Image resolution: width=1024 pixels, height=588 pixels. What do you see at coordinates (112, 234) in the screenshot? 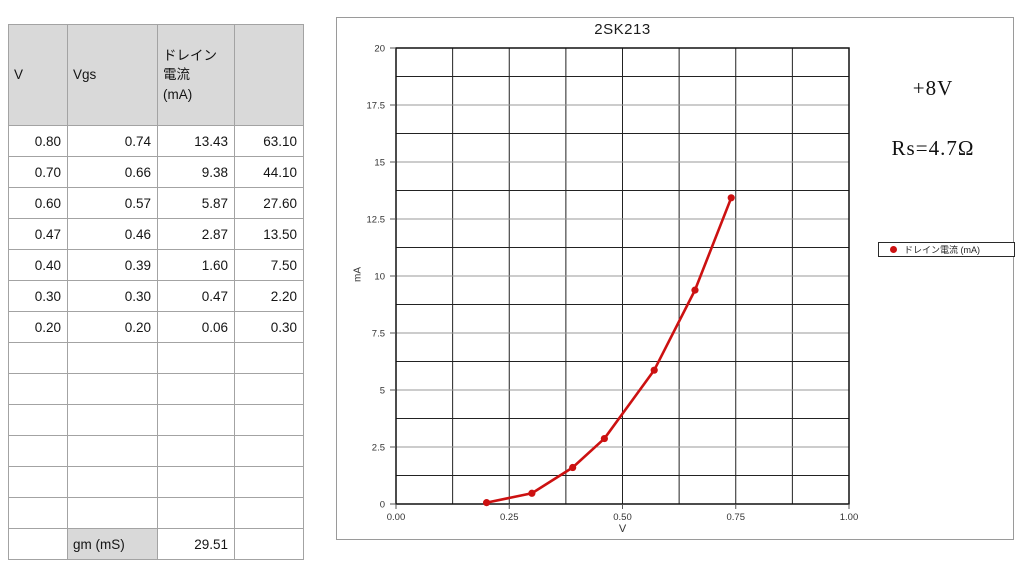
I see `table-cell: 0.46` at bounding box center [112, 234].